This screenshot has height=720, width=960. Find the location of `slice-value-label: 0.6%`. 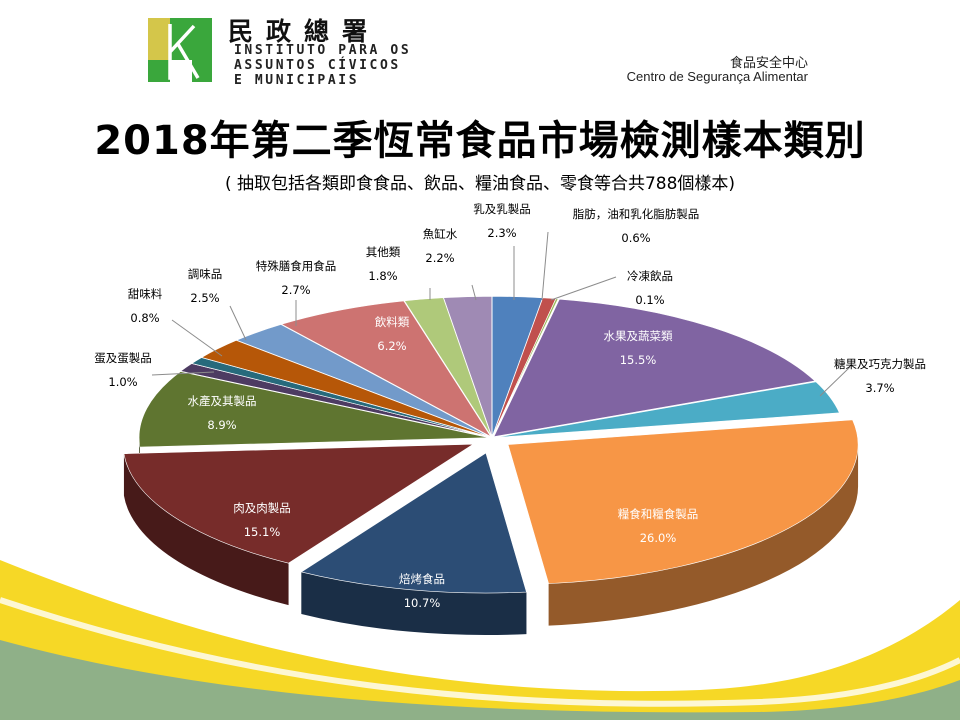

slice-value-label: 0.6% is located at coordinates (635, 238).